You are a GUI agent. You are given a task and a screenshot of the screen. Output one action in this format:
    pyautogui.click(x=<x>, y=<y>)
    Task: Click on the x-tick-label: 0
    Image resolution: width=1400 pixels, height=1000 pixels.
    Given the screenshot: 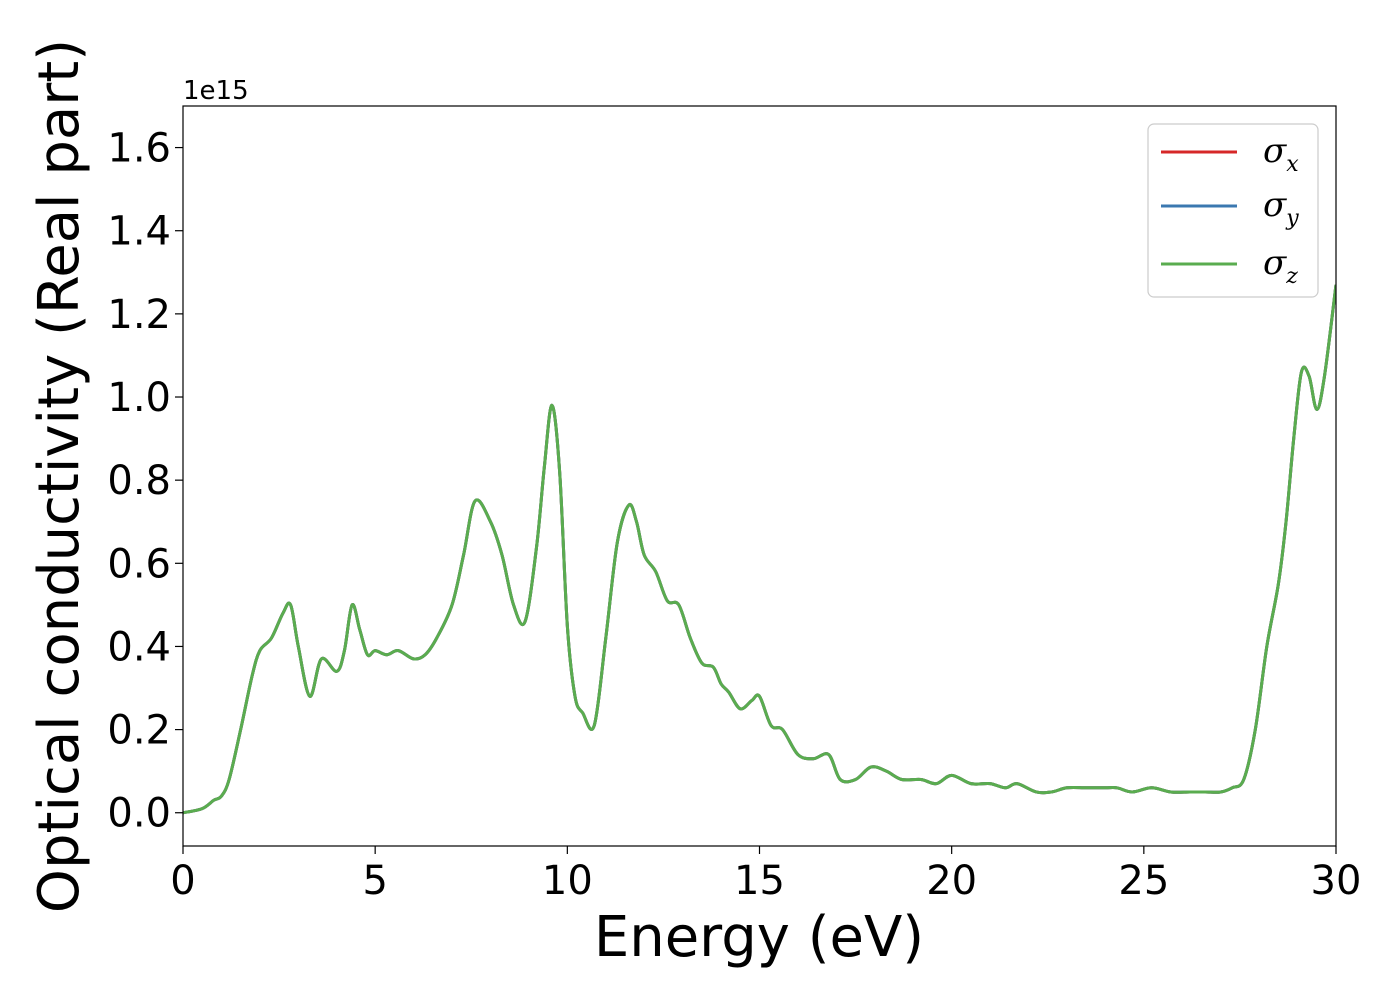 What is the action you would take?
    pyautogui.click(x=182, y=881)
    